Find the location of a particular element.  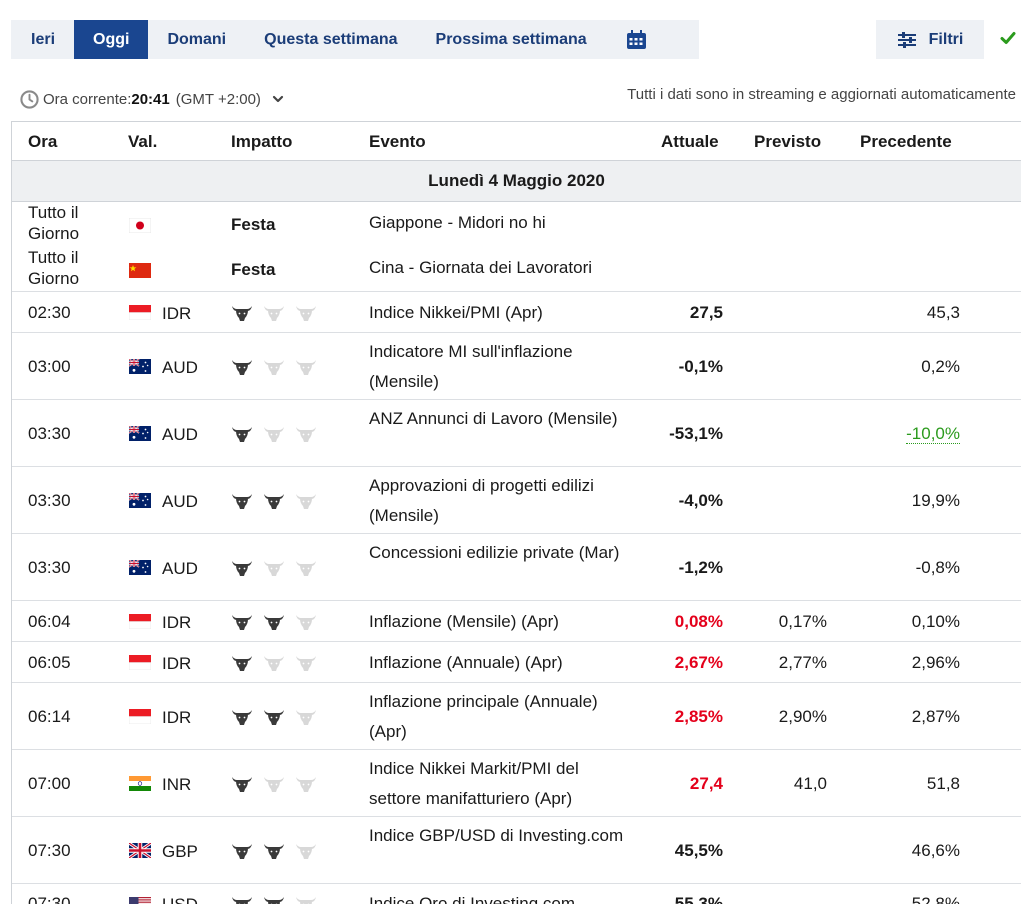

date-header-row: Lunedì 4 Maggio 2020 is located at coordinates (516, 181).